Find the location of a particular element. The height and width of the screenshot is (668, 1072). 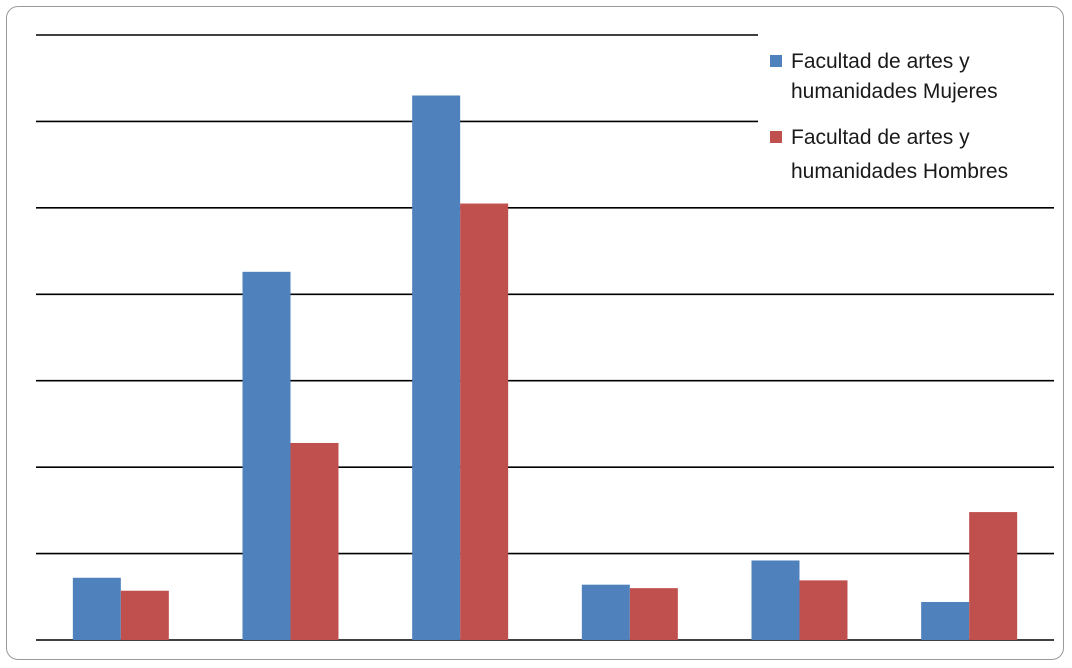

legend-label-mujeres-line1: Facultad de artes y is located at coordinates (880, 61).